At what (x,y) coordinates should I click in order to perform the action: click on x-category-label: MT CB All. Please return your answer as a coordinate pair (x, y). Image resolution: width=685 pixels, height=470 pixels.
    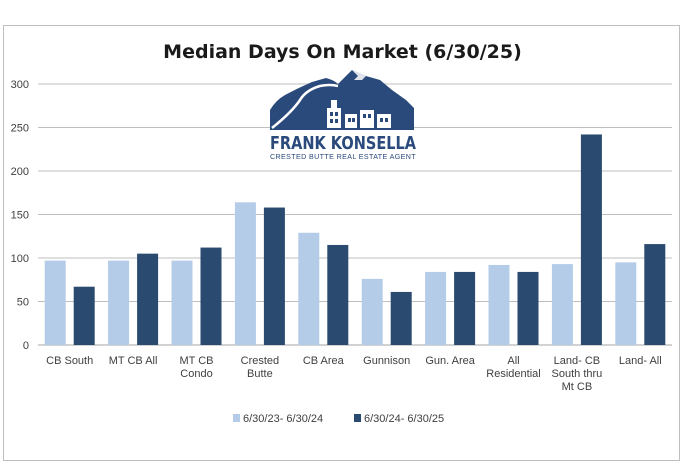
    Looking at the image, I should click on (133, 361).